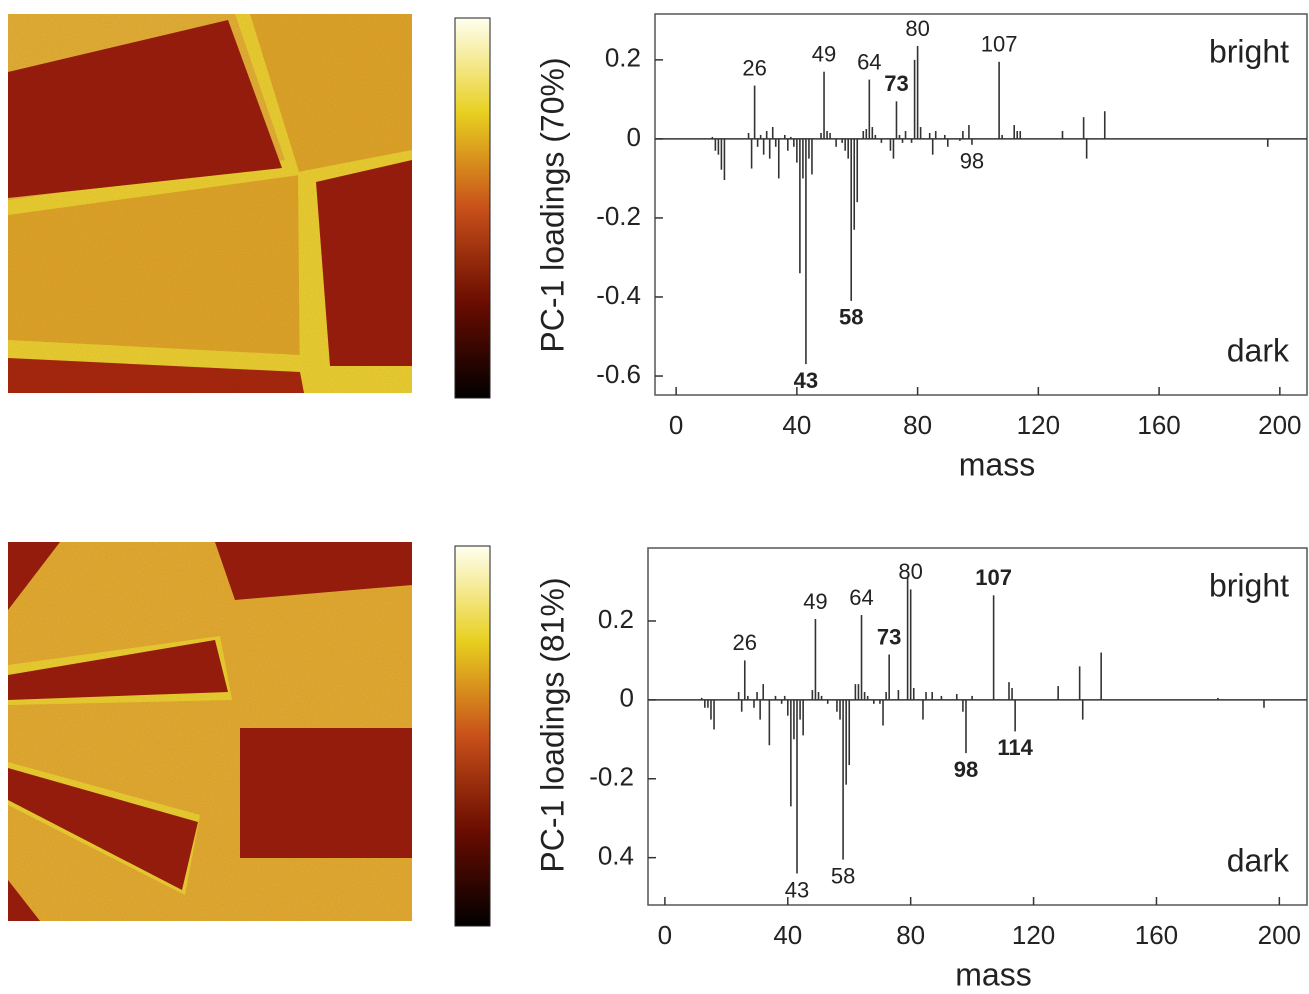  I want to click on y-axis-label: PC-1 loadings (70%), so click(552, 204).